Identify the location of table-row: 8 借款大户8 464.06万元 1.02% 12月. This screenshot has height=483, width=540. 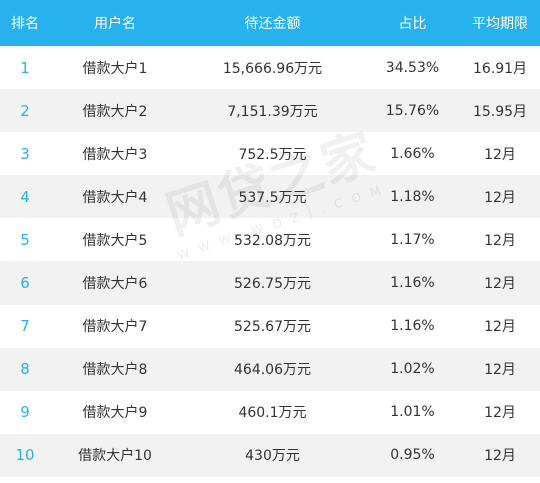
(270, 369).